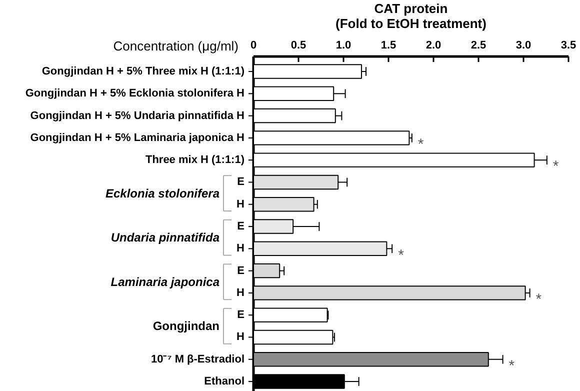  I want to click on text: Ecklonia stolonifera, so click(162, 193).